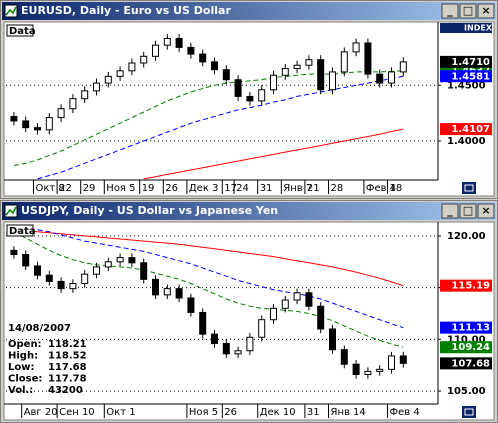 This screenshot has width=498, height=423. Describe the element at coordinates (67, 344) in the screenshot. I see `info-value: 118.21` at that location.